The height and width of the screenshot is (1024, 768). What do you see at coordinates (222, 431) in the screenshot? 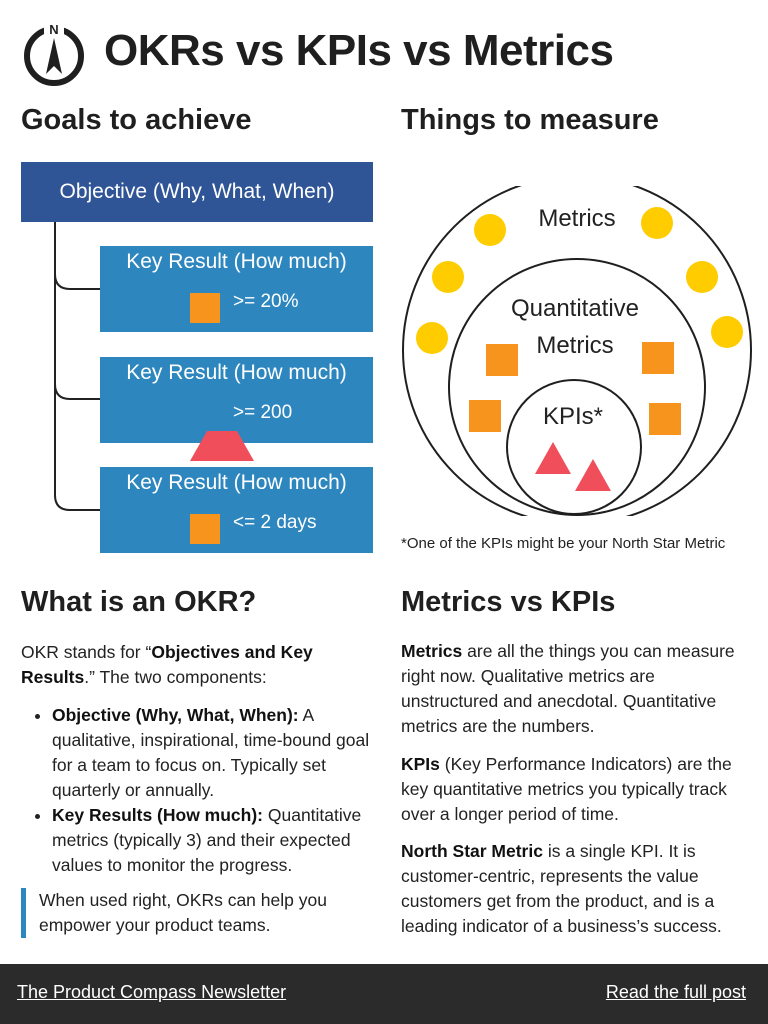
I see `red-triangle-icon` at bounding box center [222, 431].